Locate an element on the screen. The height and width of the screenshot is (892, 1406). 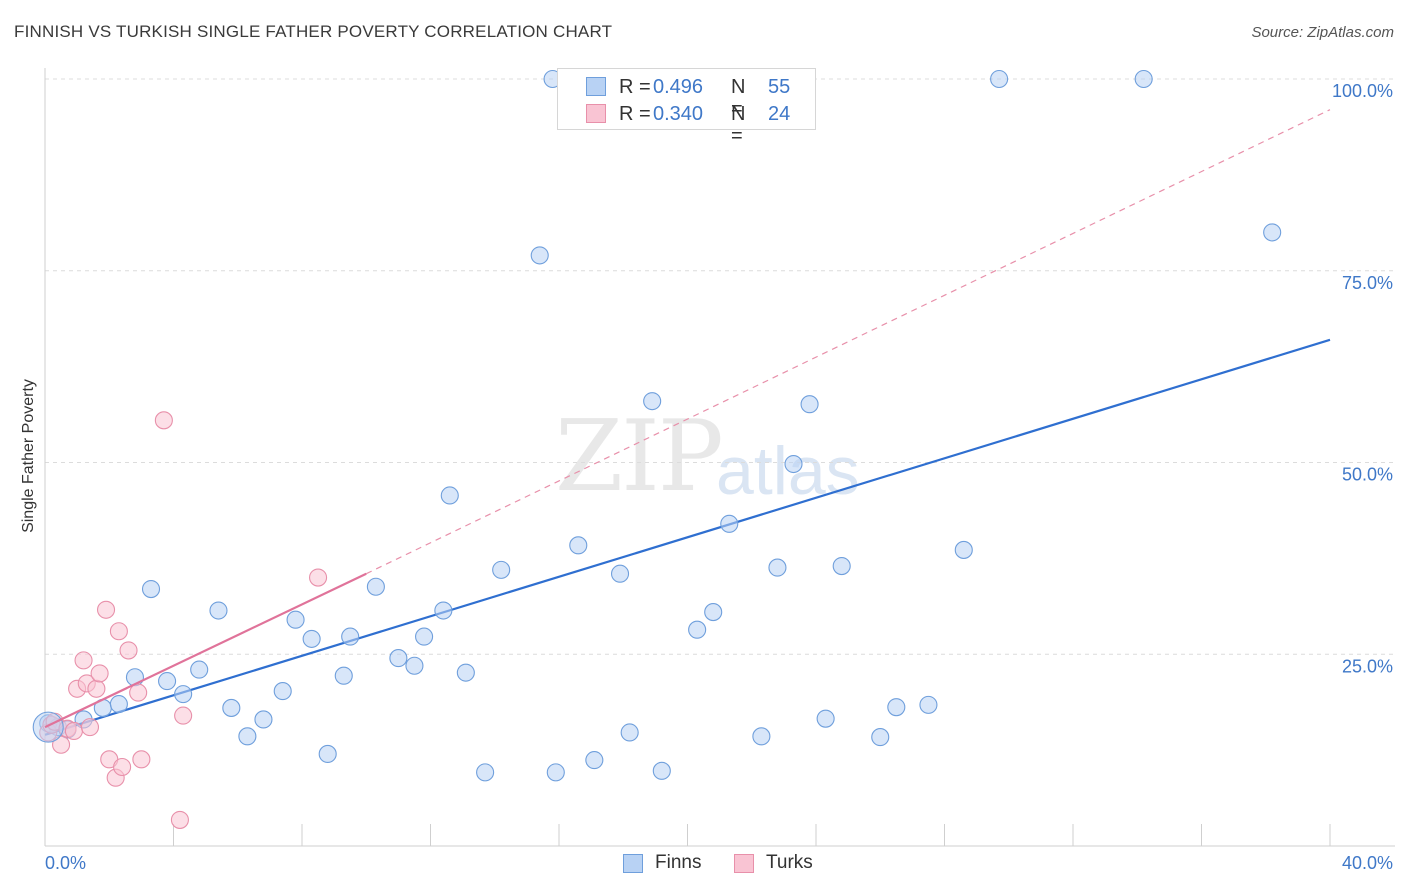
data-point-finns-cluster is located at coordinates (48, 727).